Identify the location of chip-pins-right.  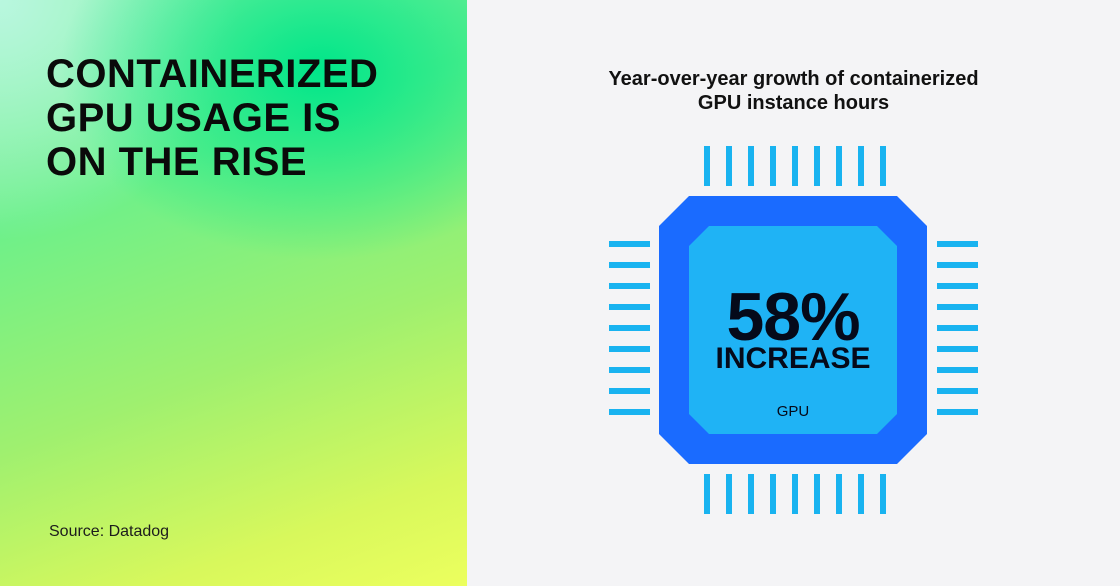
(957, 328).